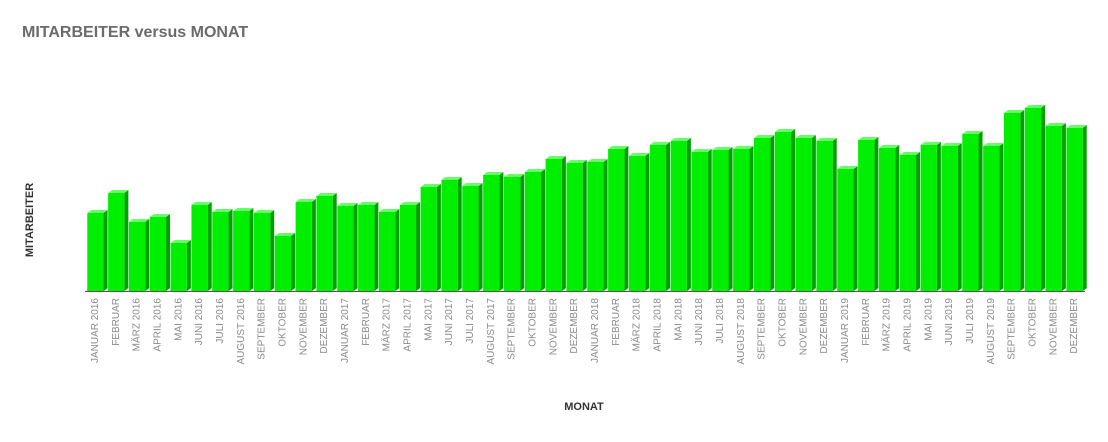  I want to click on x-tick-label: SEPTEMBER, so click(512, 329).